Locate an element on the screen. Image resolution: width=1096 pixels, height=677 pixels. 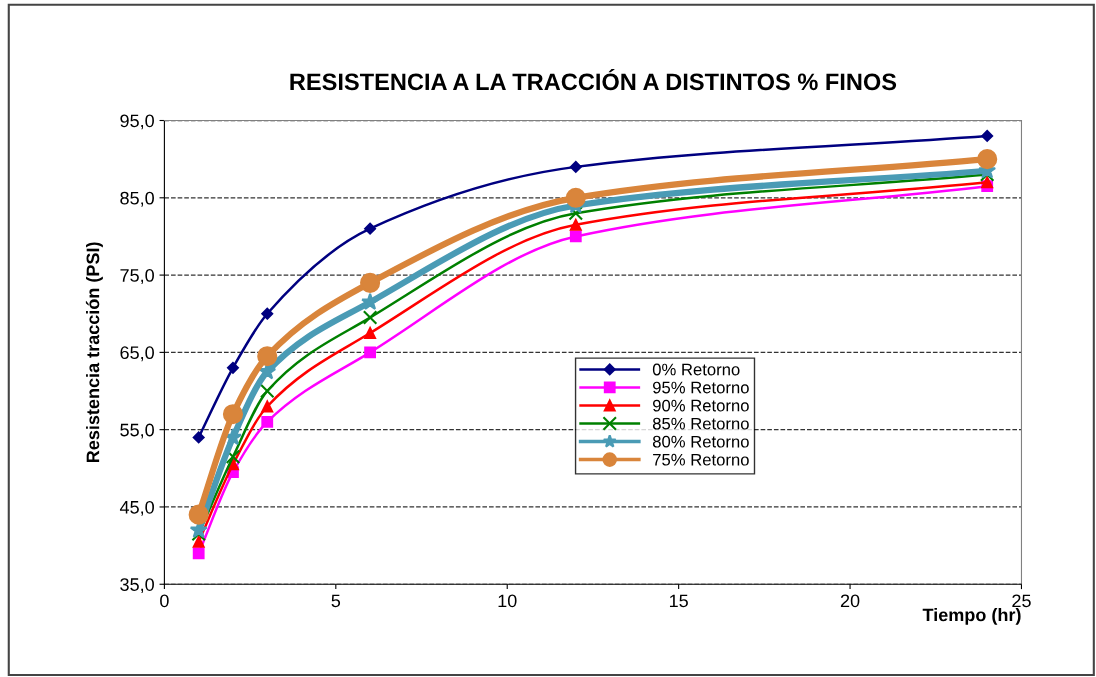
x-axis-title: Tiempo (hr) is located at coordinates (971, 616).